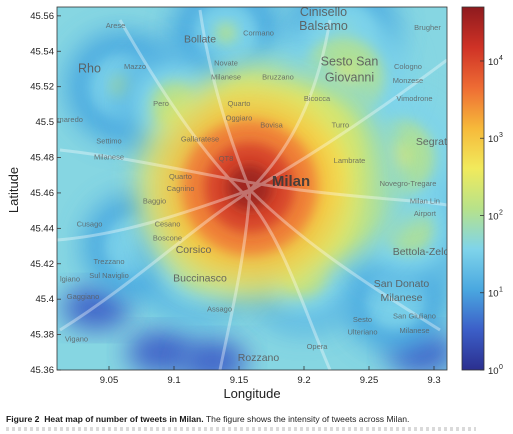 Image resolution: width=513 pixels, height=434 pixels. I want to click on x-tick-label: 9.2, so click(303, 380).